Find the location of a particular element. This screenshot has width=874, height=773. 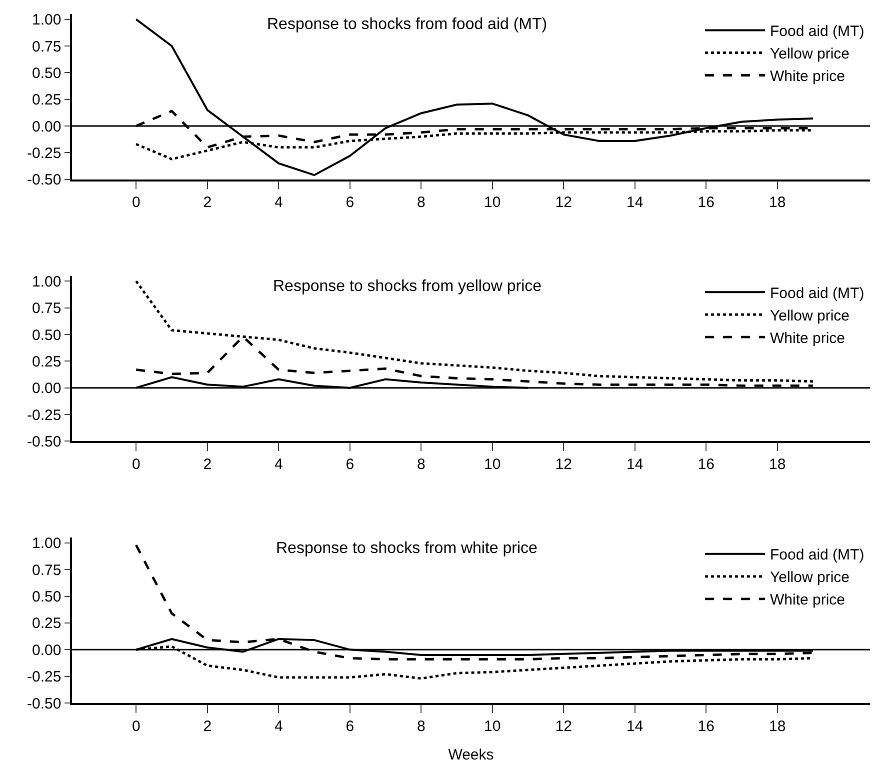

chart-title: Response to shocks from white price is located at coordinates (407, 548).